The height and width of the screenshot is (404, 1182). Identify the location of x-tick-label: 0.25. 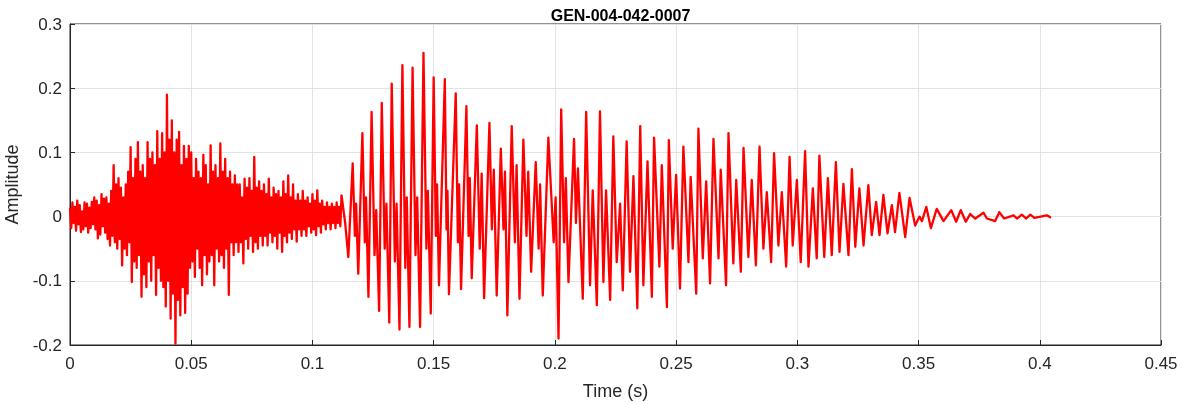
(676, 363).